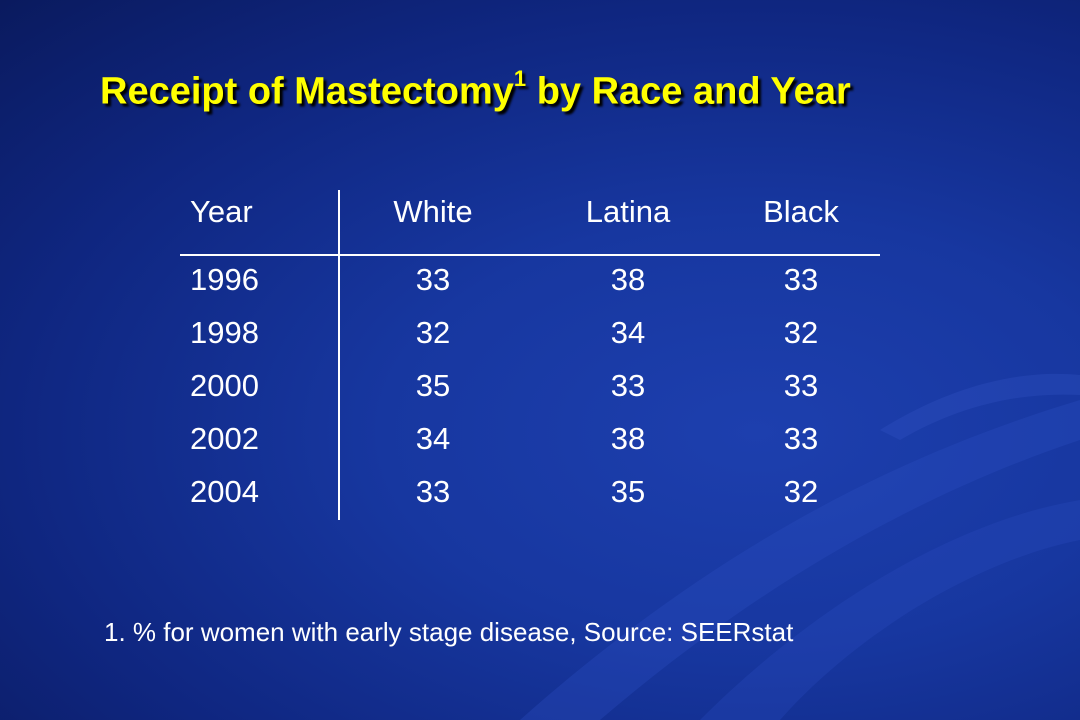  Describe the element at coordinates (433, 332) in the screenshot. I see `table-cell-white: 32` at that location.